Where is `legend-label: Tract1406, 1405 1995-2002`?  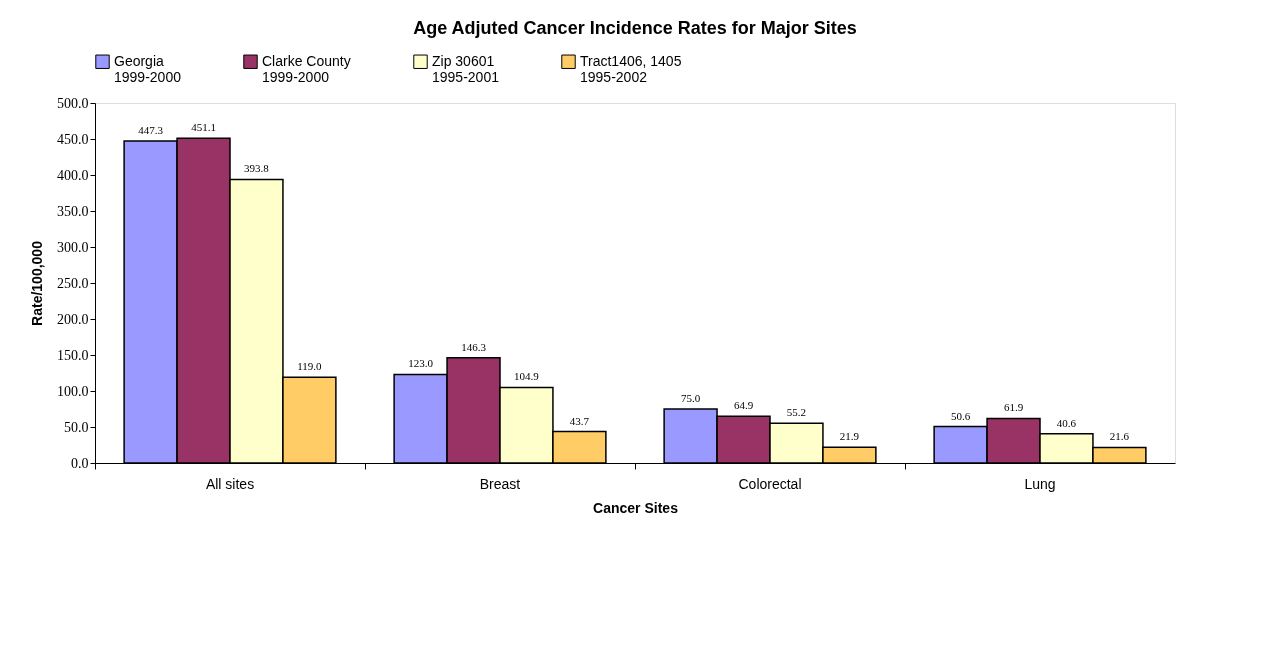
legend-label: Tract1406, 1405 1995-2002 is located at coordinates (631, 68).